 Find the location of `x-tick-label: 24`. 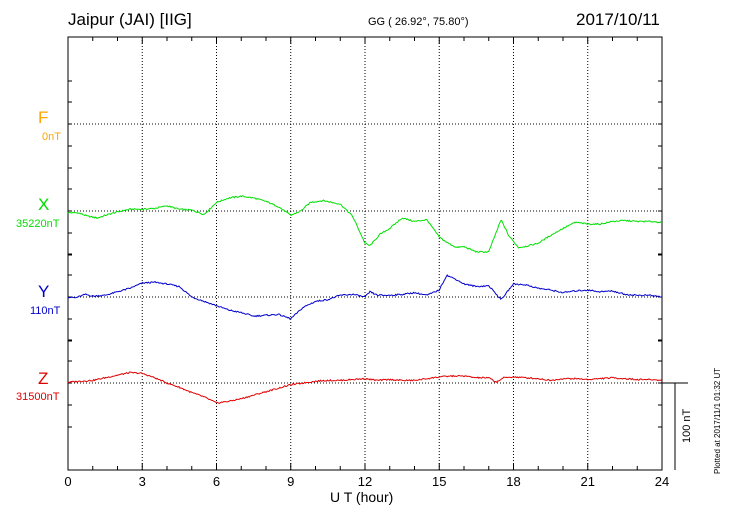

x-tick-label: 24 is located at coordinates (662, 481).